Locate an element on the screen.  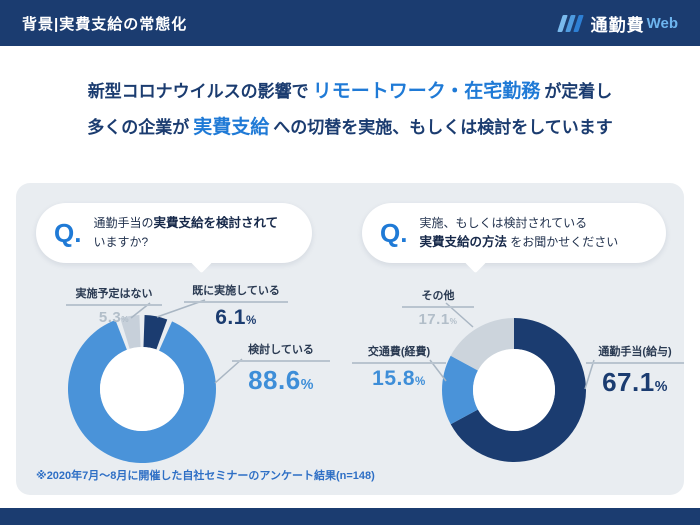
headline-line-1: 新型コロナウイルスの影響で リモートワーク・在宅勤務 が定着し is located at coordinates (350, 92).